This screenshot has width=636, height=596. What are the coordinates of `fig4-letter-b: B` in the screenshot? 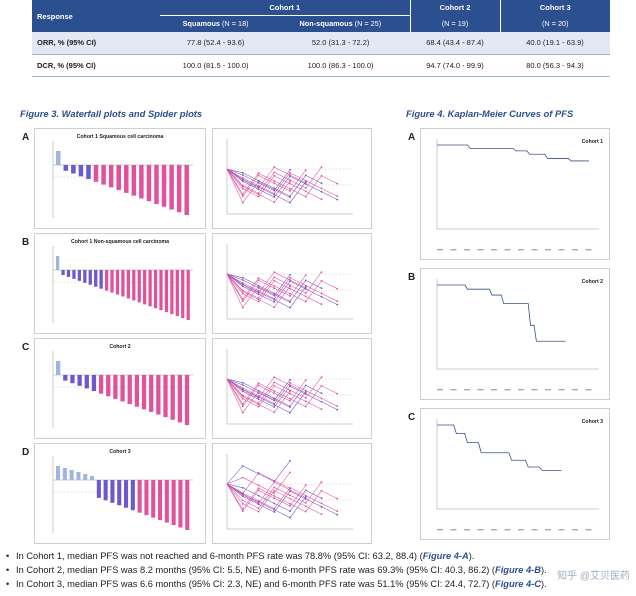 It's located at (412, 277).